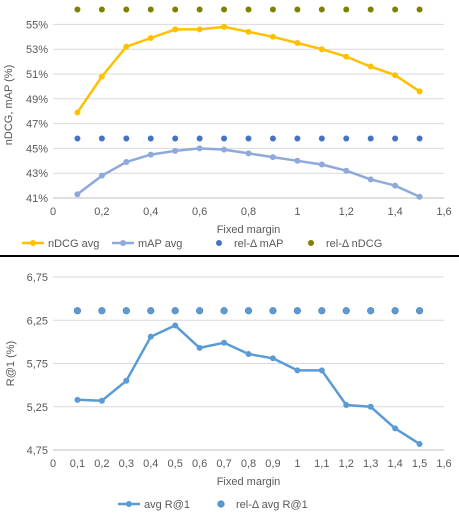 The image size is (459, 513). What do you see at coordinates (37, 125) in the screenshot?
I see `y-tick-label: 47%` at bounding box center [37, 125].